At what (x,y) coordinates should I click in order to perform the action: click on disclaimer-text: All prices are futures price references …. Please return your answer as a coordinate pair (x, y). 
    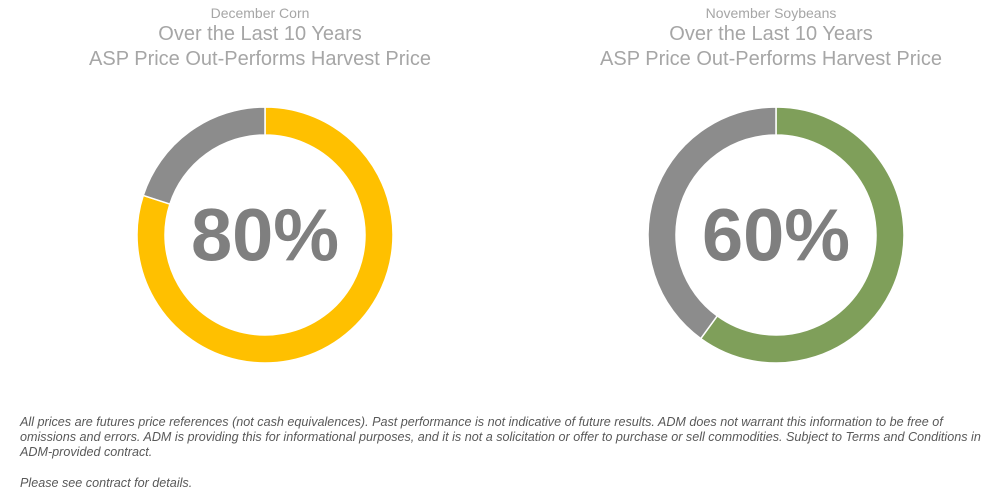
    Looking at the image, I should click on (502, 437).